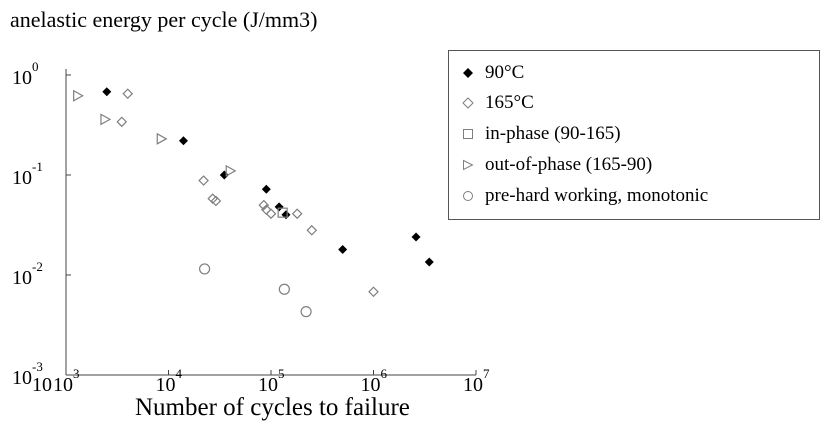  Describe the element at coordinates (468, 165) in the screenshot. I see `open-triangle-right-icon` at that location.